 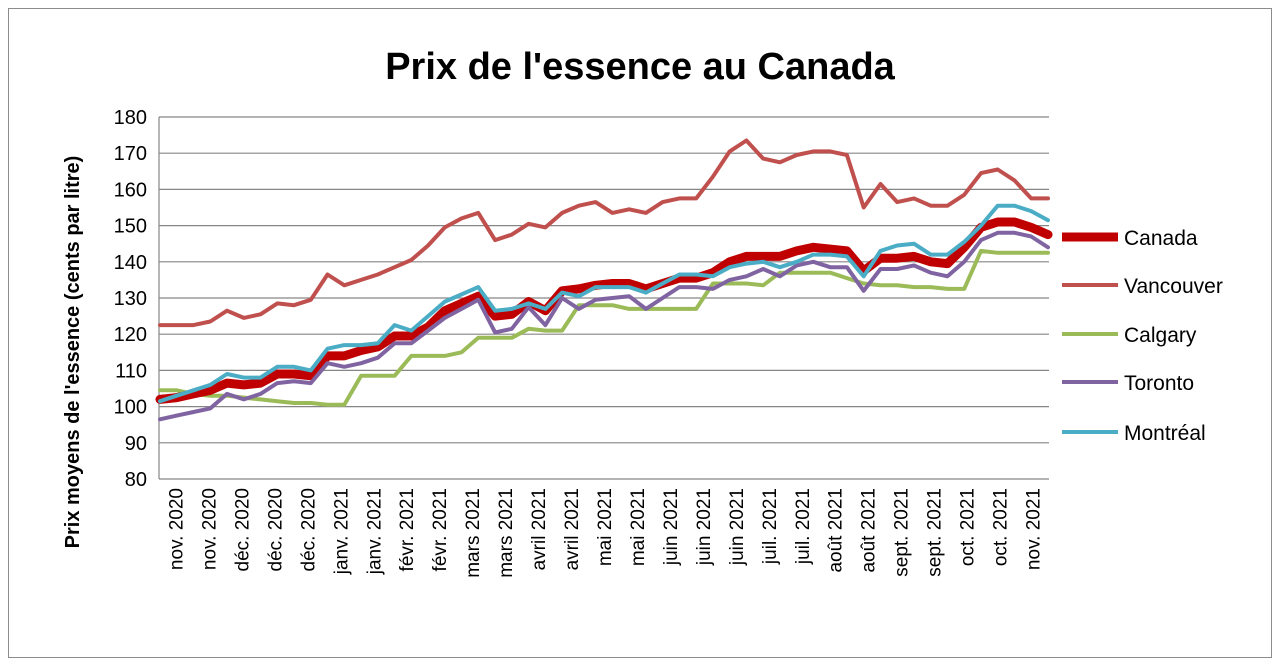 I want to click on y-tick-label: 90, so click(x=136, y=444).